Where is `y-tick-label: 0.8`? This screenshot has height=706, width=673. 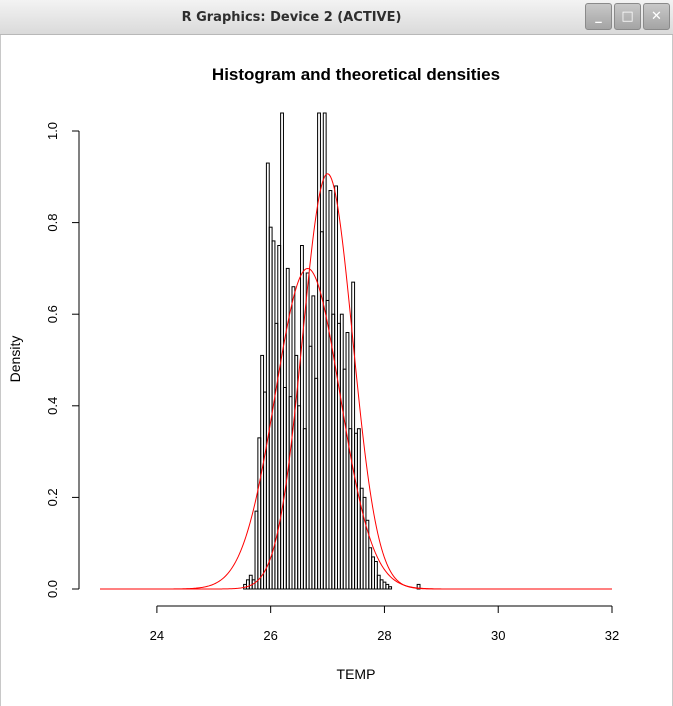
y-tick-label: 0.8 is located at coordinates (52, 223).